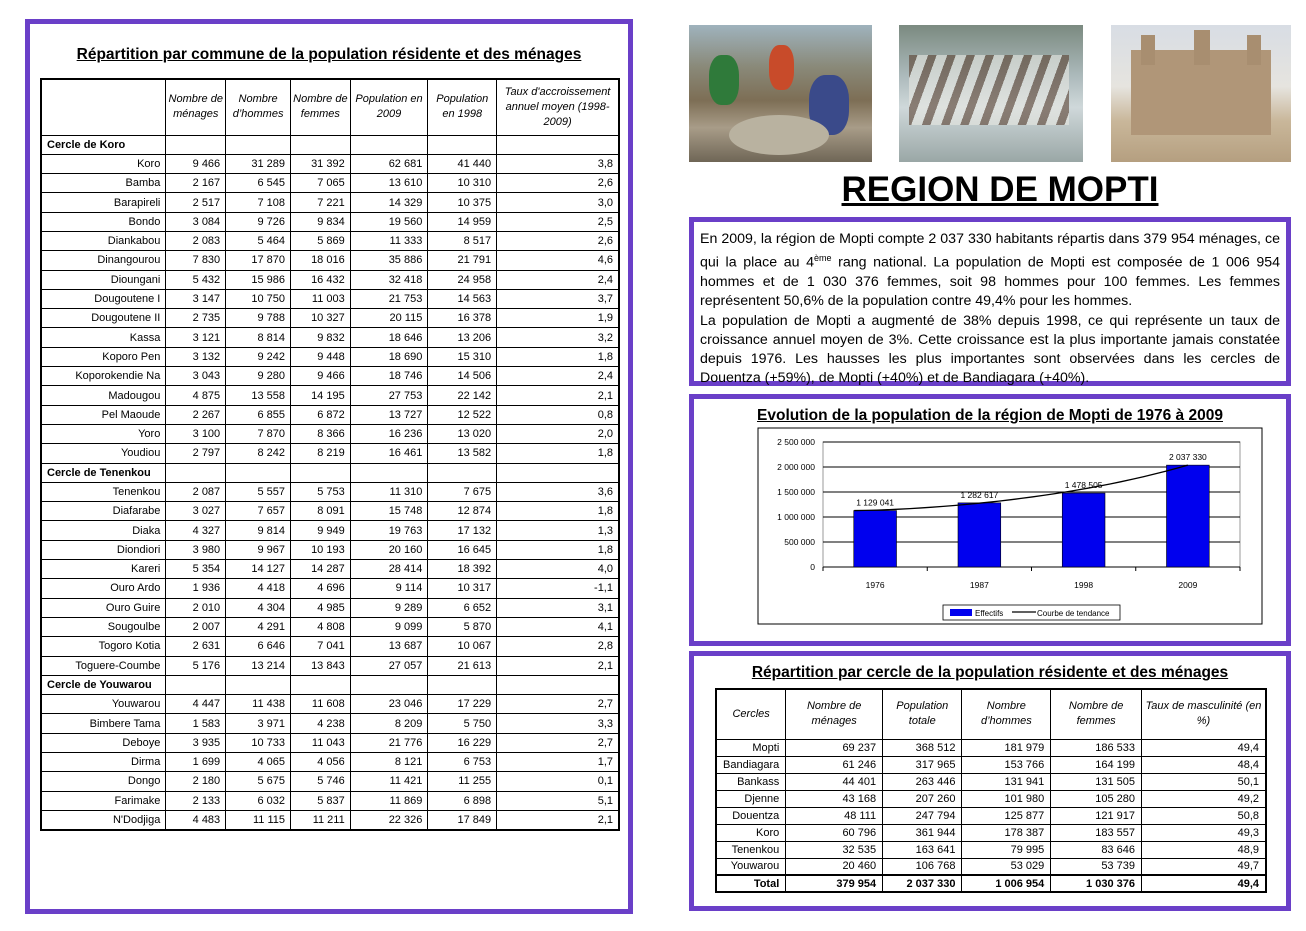  I want to click on table-cell: 3 971, so click(258, 723).